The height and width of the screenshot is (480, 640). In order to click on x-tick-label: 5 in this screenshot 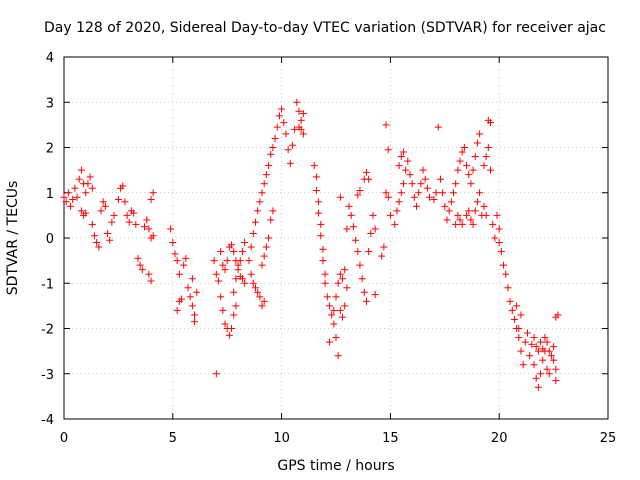, I will do `click(173, 438)`.